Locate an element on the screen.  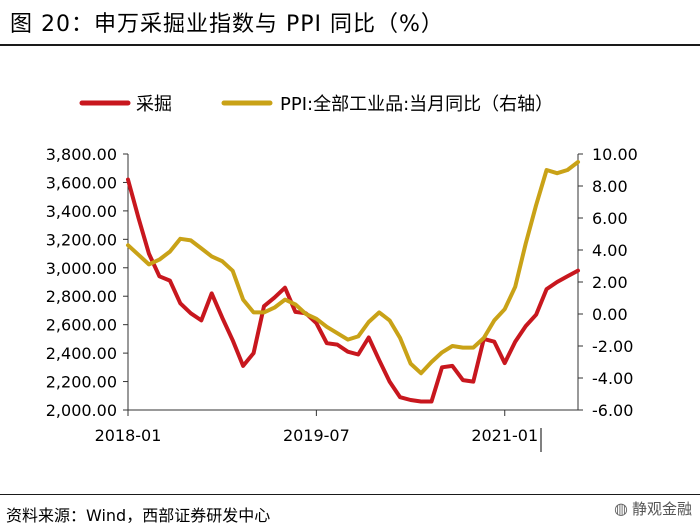
watermark: ◍ 静观金融 is located at coordinates (653, 508).